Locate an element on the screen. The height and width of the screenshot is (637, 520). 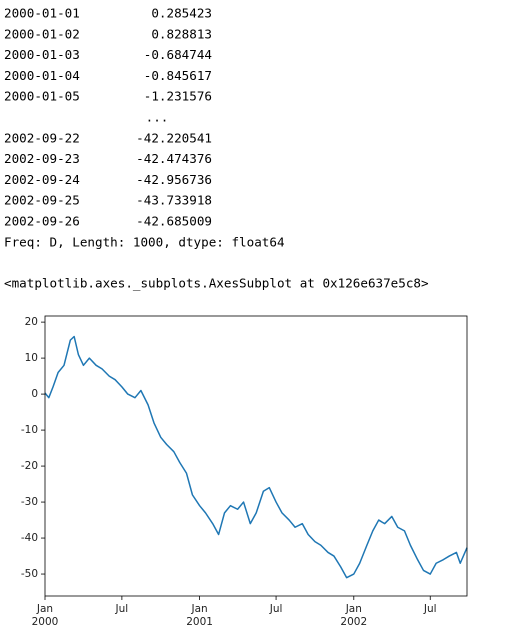
index-date: 2000-01-01 is located at coordinates (42, 13).